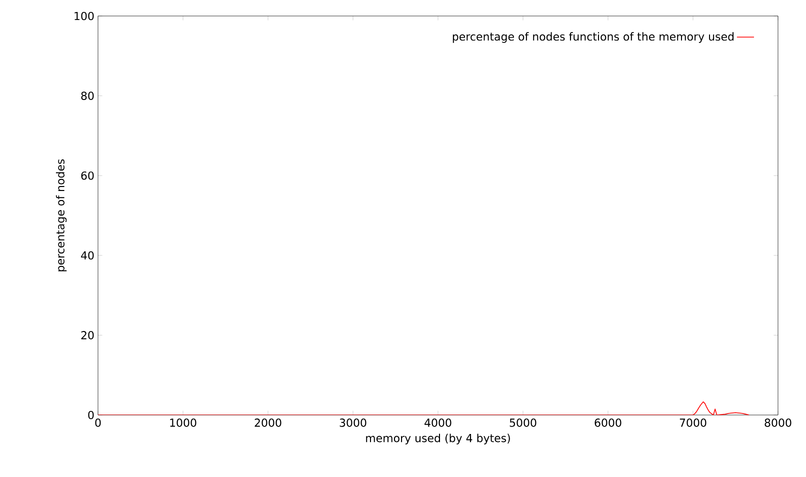 The width and height of the screenshot is (806, 477). I want to click on y-tick-label: 40, so click(87, 255).